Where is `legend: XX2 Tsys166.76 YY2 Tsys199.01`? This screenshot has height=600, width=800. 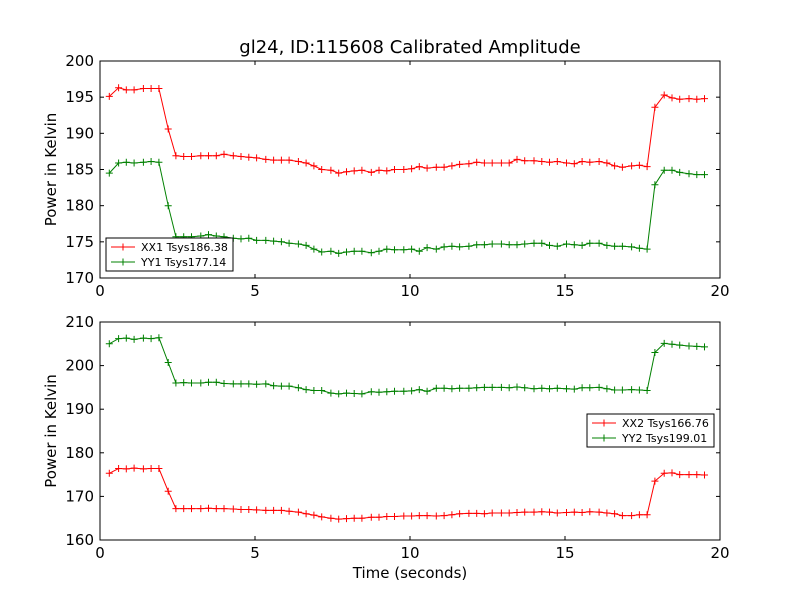
legend: XX2 Tsys166.76 YY2 Tsys199.01 is located at coordinates (650, 430).